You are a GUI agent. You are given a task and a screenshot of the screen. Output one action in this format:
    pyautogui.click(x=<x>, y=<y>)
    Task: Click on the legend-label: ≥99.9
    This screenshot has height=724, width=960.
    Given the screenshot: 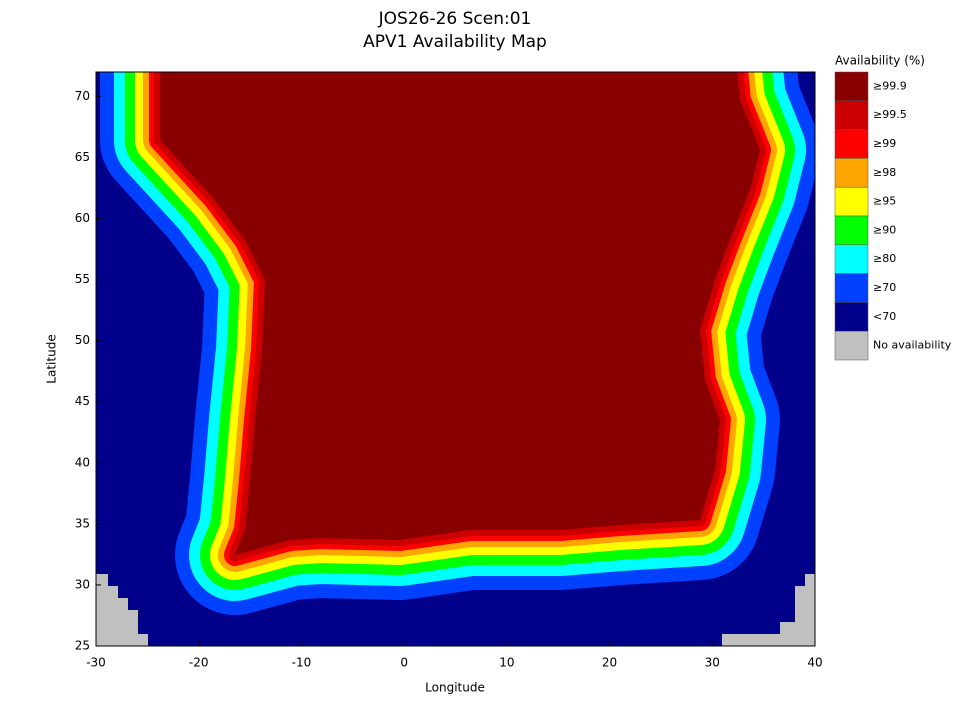 What is the action you would take?
    pyautogui.click(x=890, y=85)
    